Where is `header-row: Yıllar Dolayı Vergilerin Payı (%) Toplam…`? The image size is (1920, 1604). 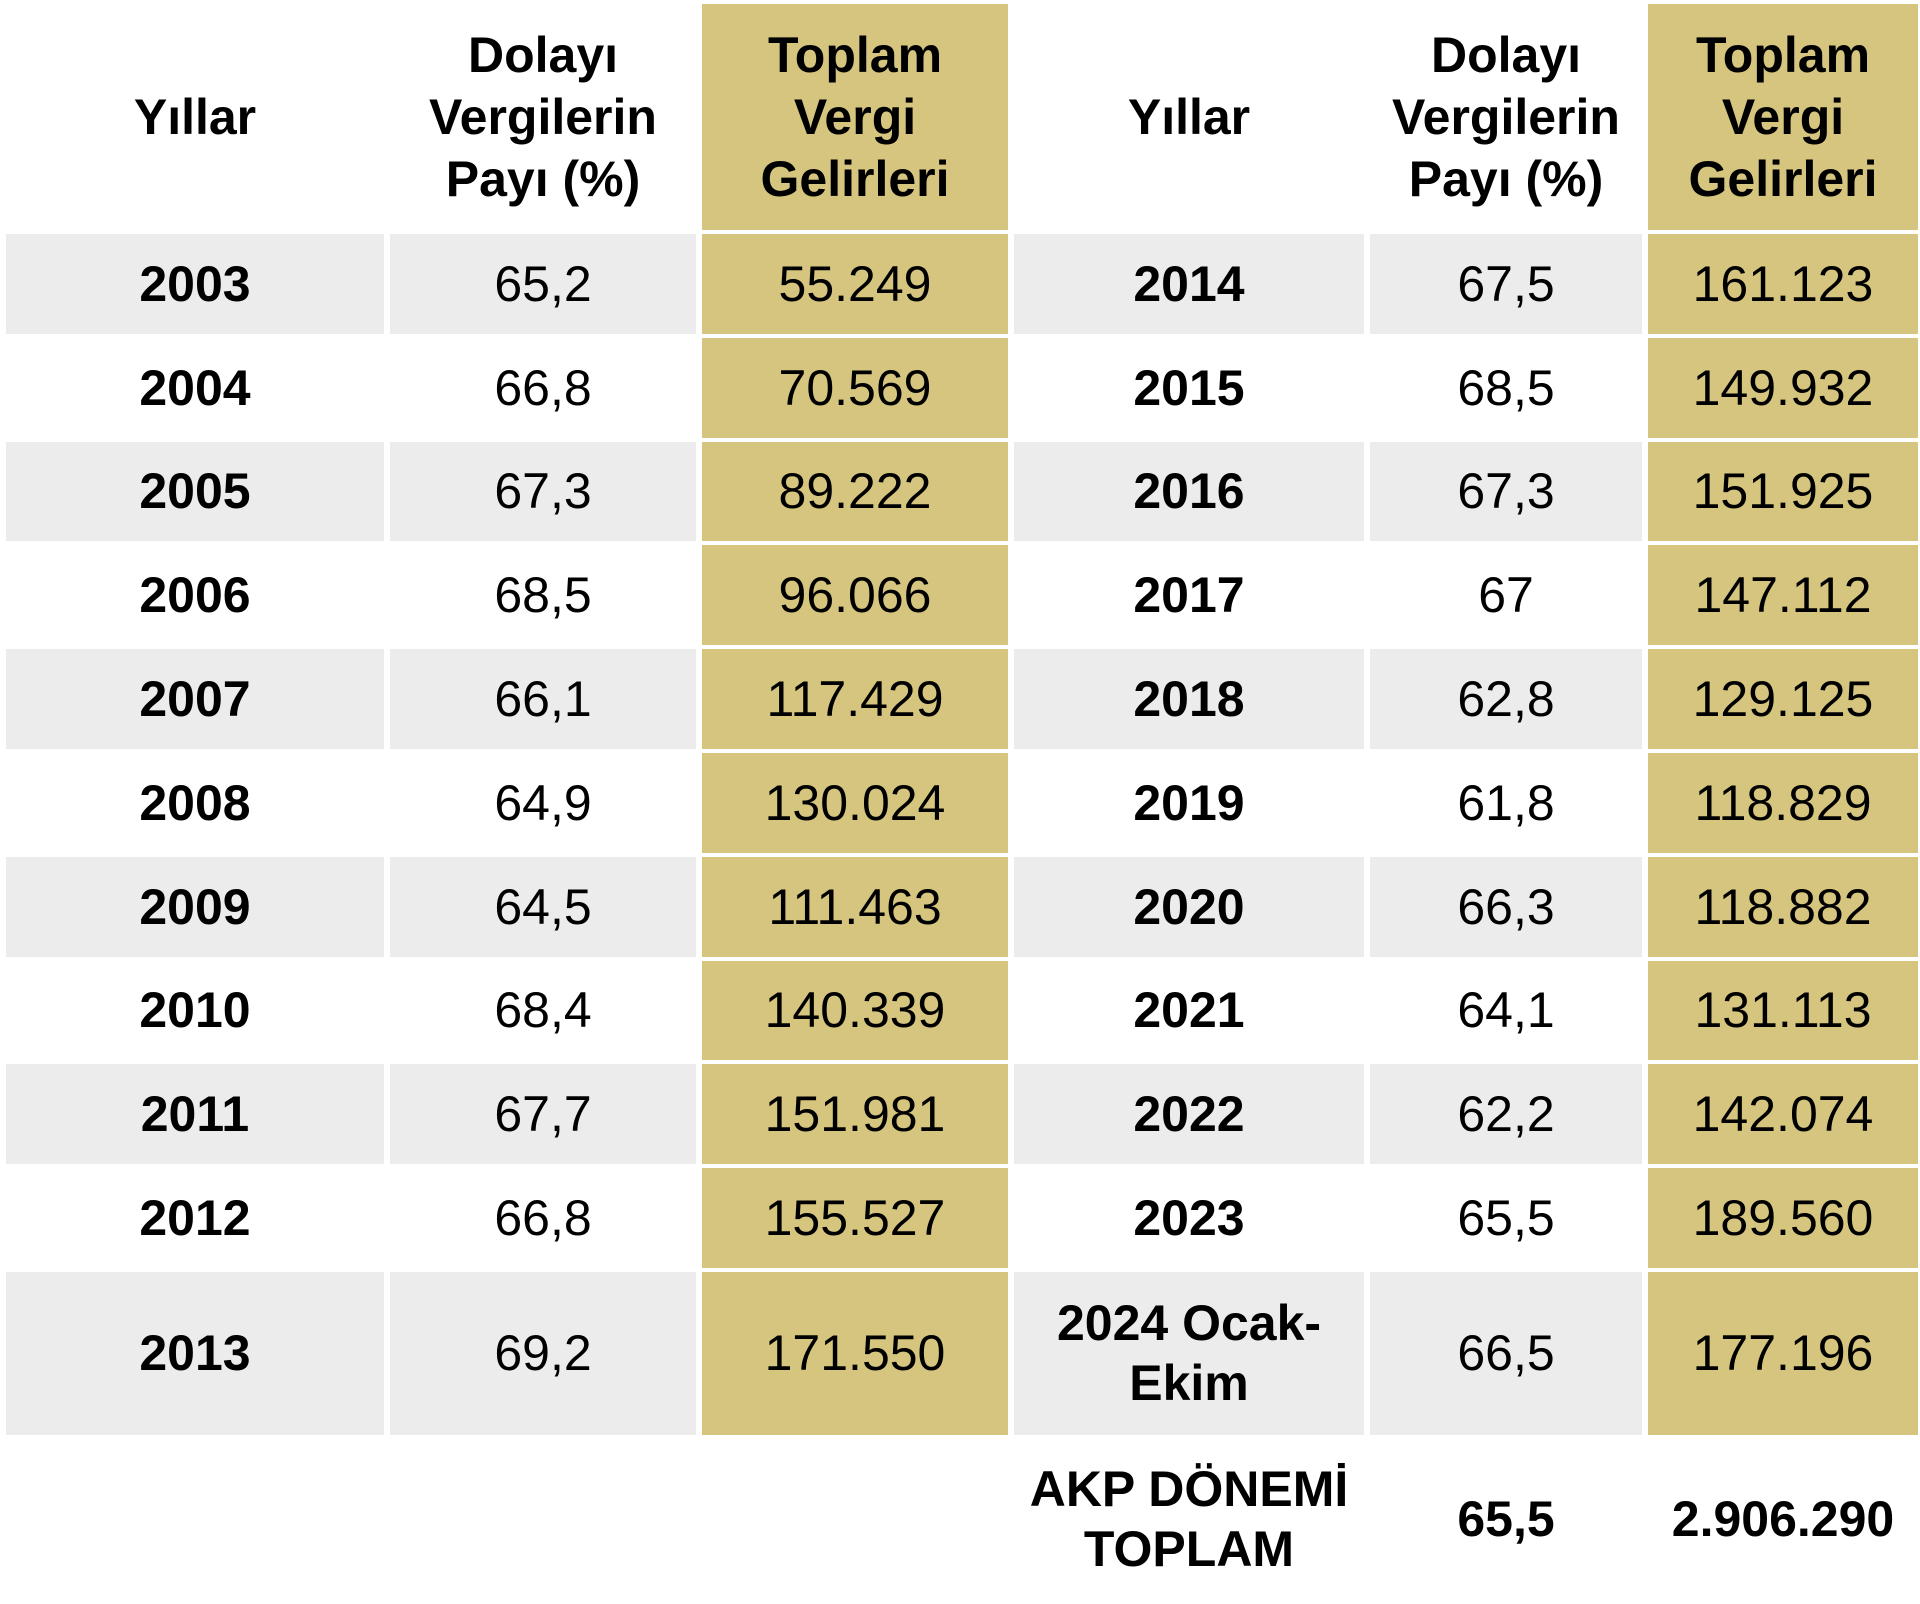 header-row: Yıllar Dolayı Vergilerin Payı (%) Toplam… is located at coordinates (962, 117).